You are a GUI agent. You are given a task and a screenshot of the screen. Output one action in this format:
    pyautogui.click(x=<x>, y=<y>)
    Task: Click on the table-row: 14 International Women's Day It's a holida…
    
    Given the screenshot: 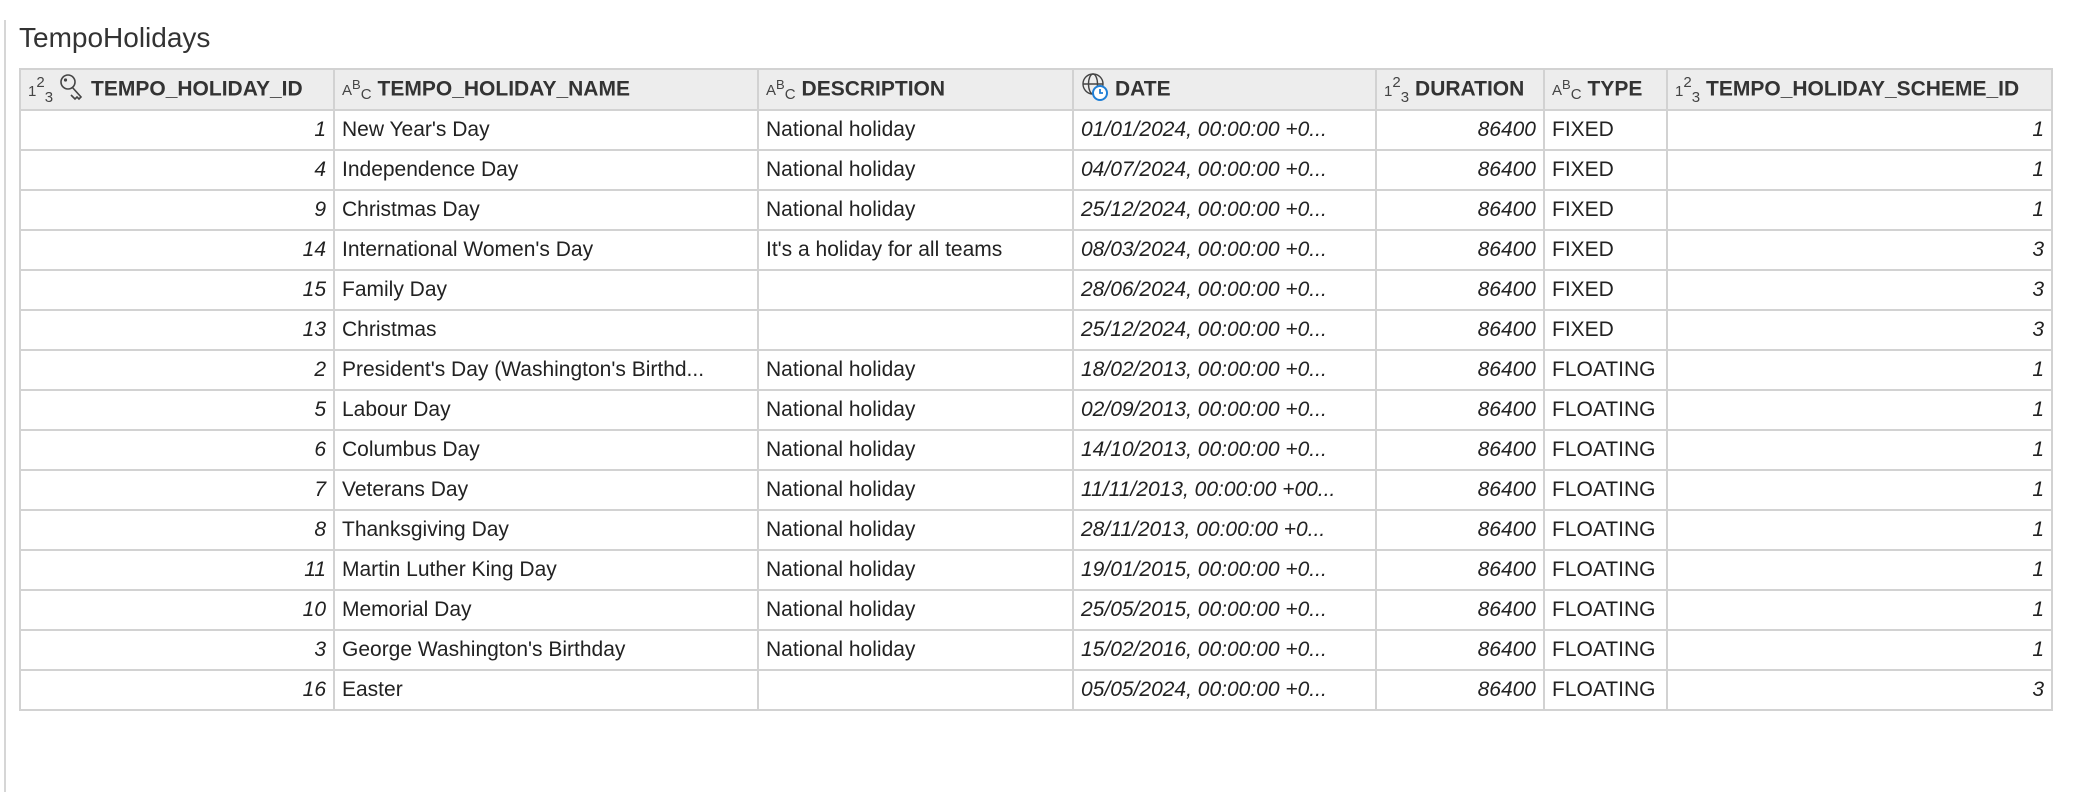 What is the action you would take?
    pyautogui.click(x=1036, y=250)
    